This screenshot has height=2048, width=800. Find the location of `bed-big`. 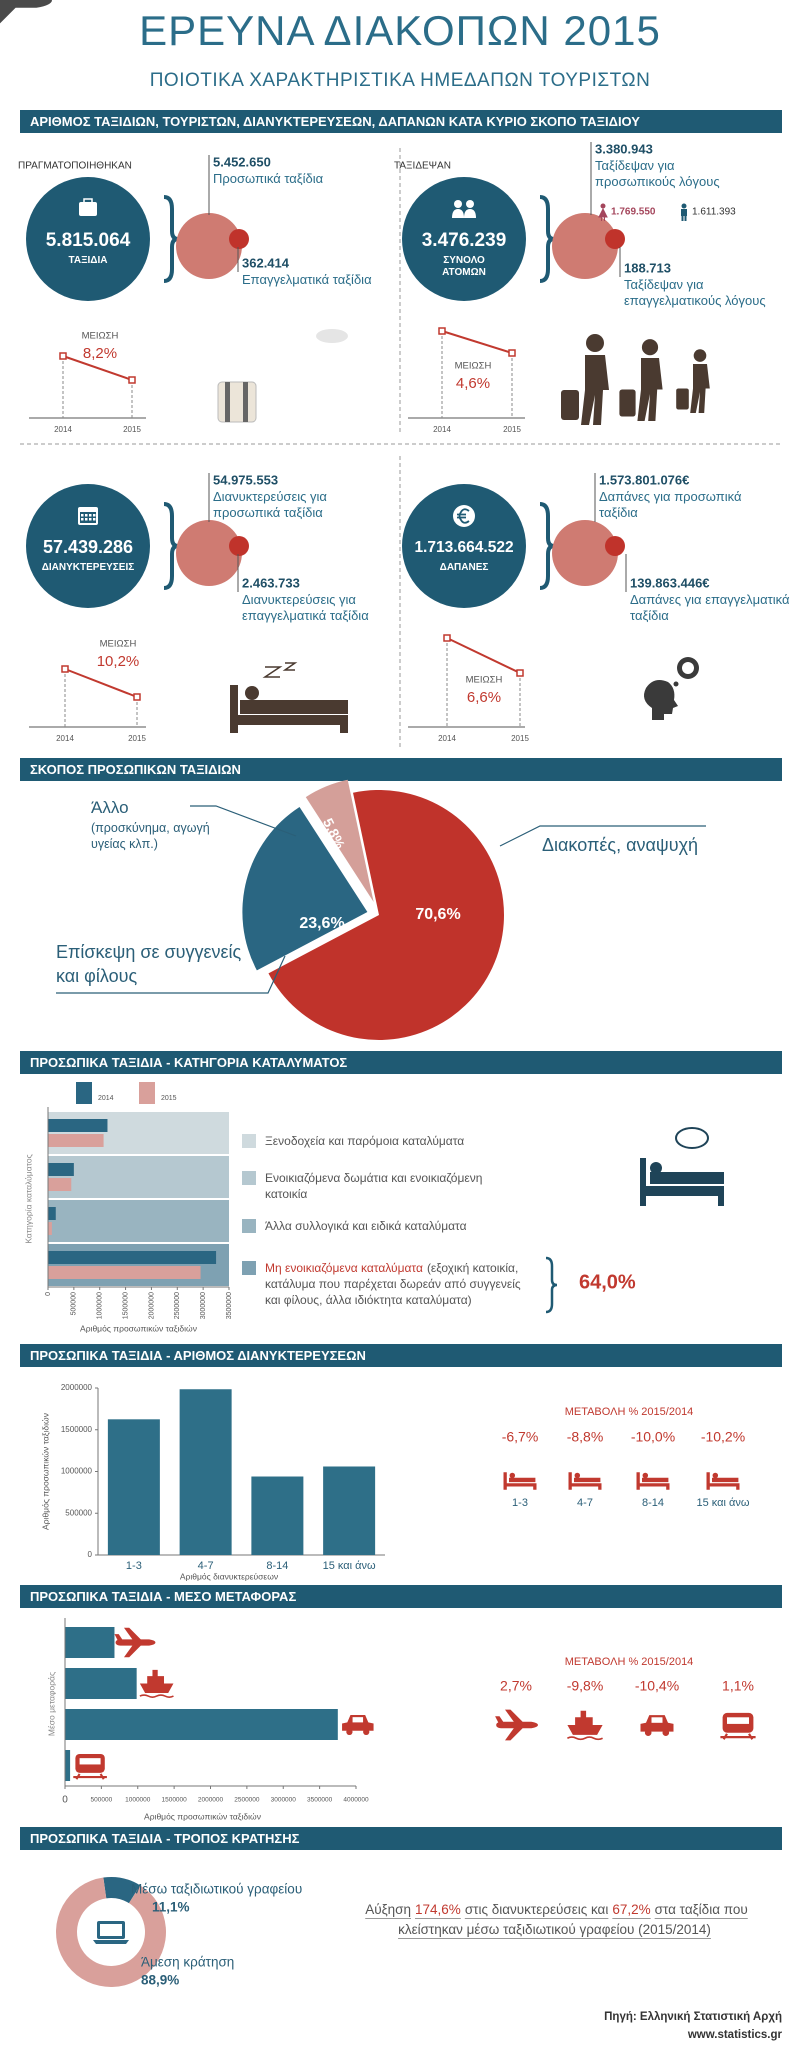

bed-big is located at coordinates (682, 1182).